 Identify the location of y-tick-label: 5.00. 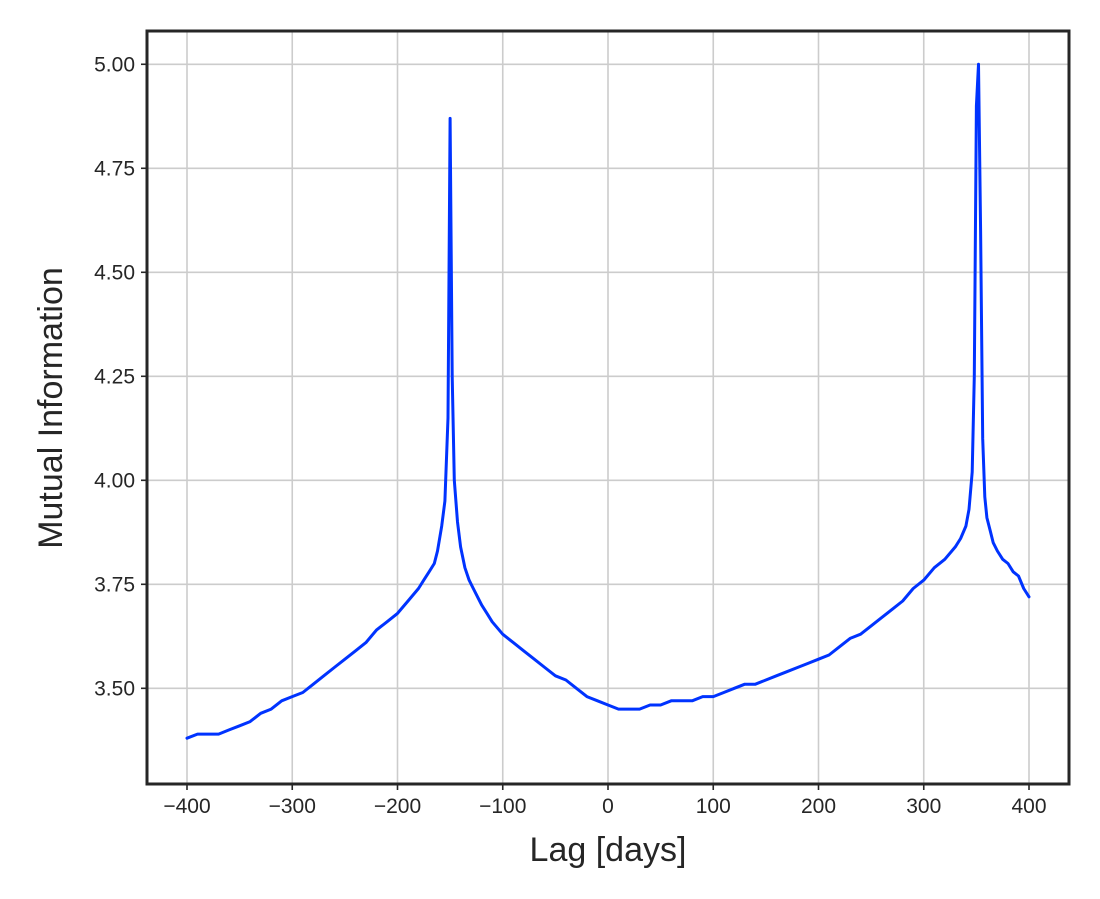
(114, 64).